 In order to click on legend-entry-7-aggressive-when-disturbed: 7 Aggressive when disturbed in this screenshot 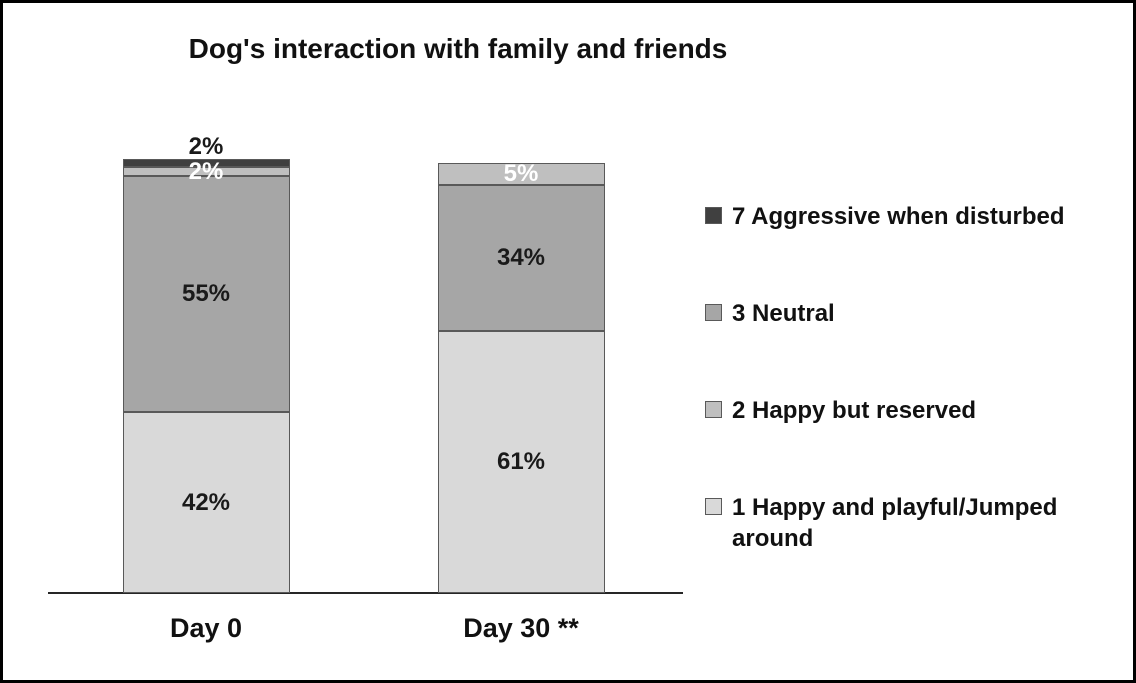, I will do `click(917, 216)`.